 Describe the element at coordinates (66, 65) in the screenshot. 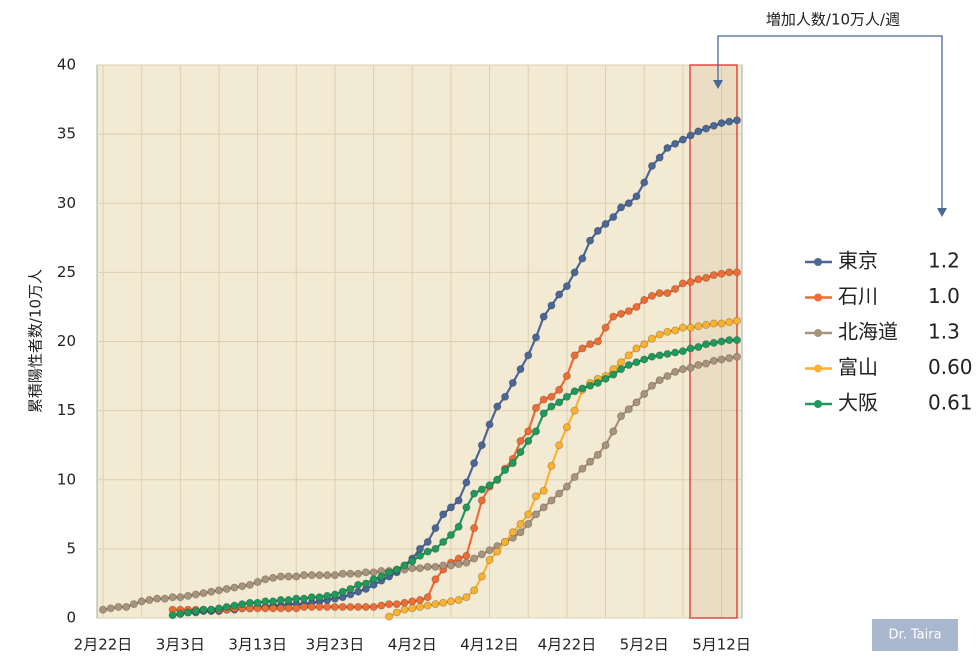

I see `y-tick-label: 40` at that location.